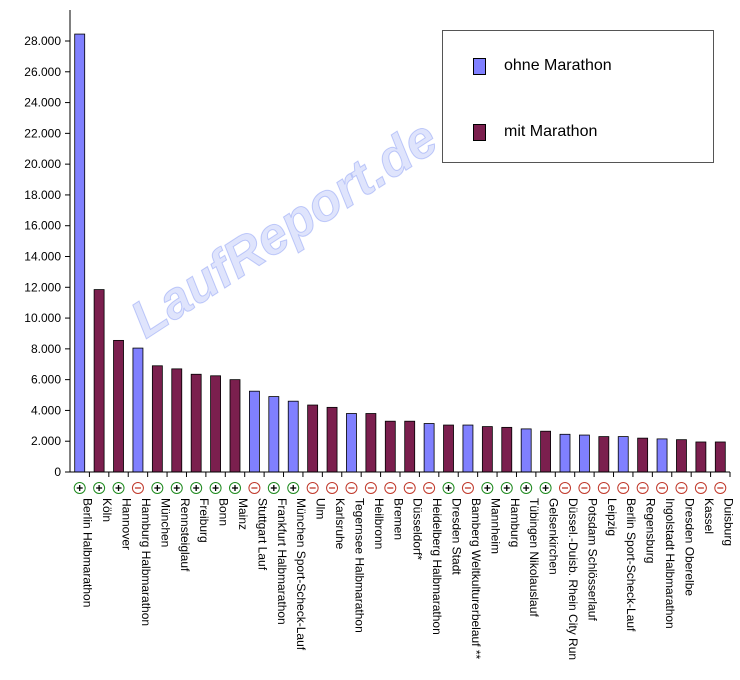  Describe the element at coordinates (321, 508) in the screenshot. I see `x-tick-label: Ulm` at that location.